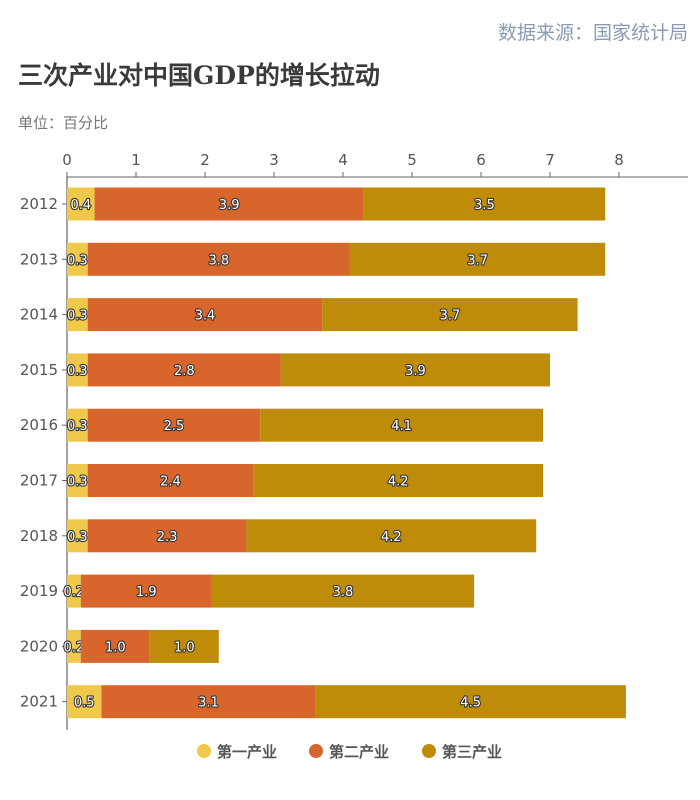 The image size is (700, 800). Describe the element at coordinates (39, 259) in the screenshot. I see `y-tick-label: 2013` at that location.